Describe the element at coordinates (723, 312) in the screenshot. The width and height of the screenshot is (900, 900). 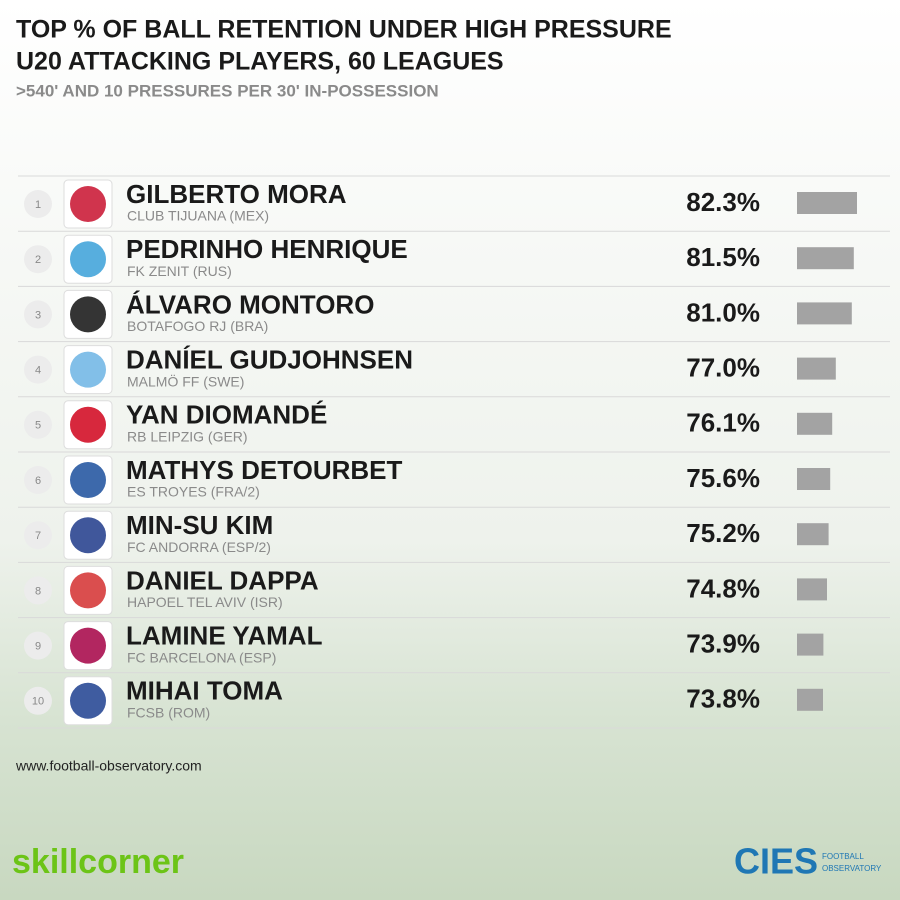
I see `value-label: 81.0%` at that location.